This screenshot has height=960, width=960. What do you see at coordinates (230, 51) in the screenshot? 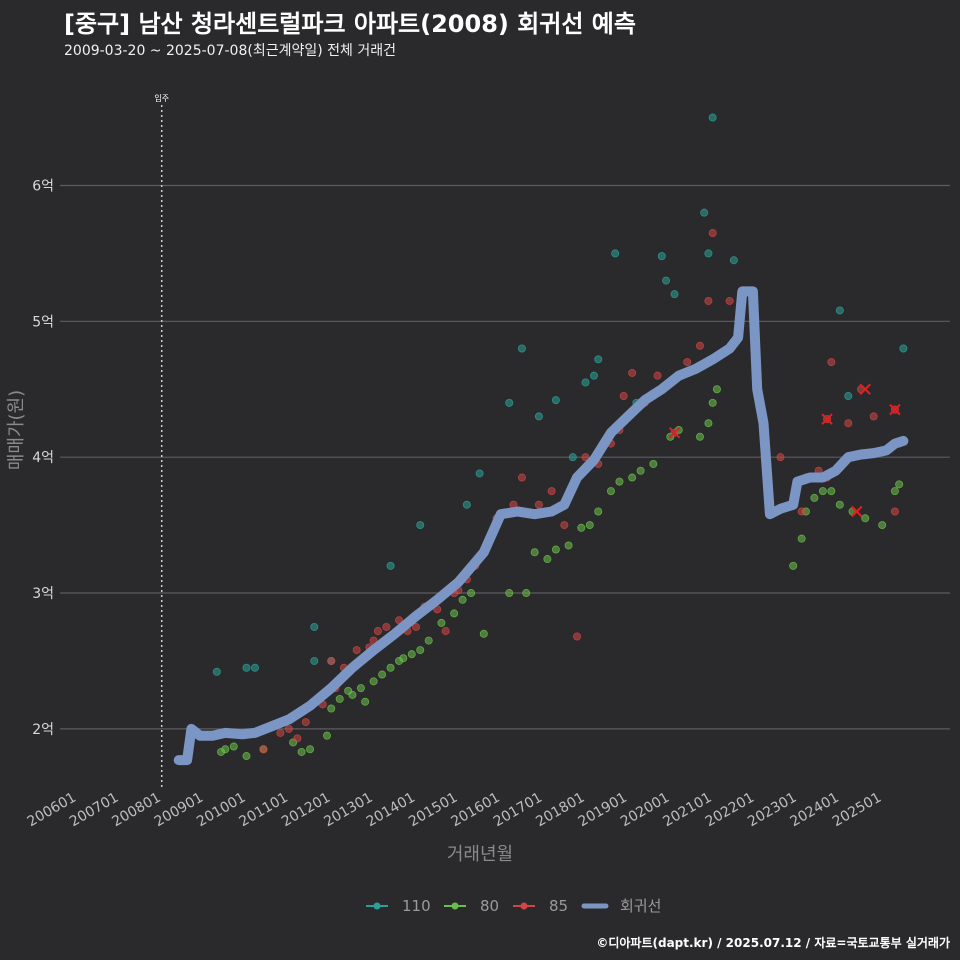
I see `chart-subtitle: 2009-03-20 ~ 2025-07-08(최근계약일) 전체 거래건` at bounding box center [230, 51].